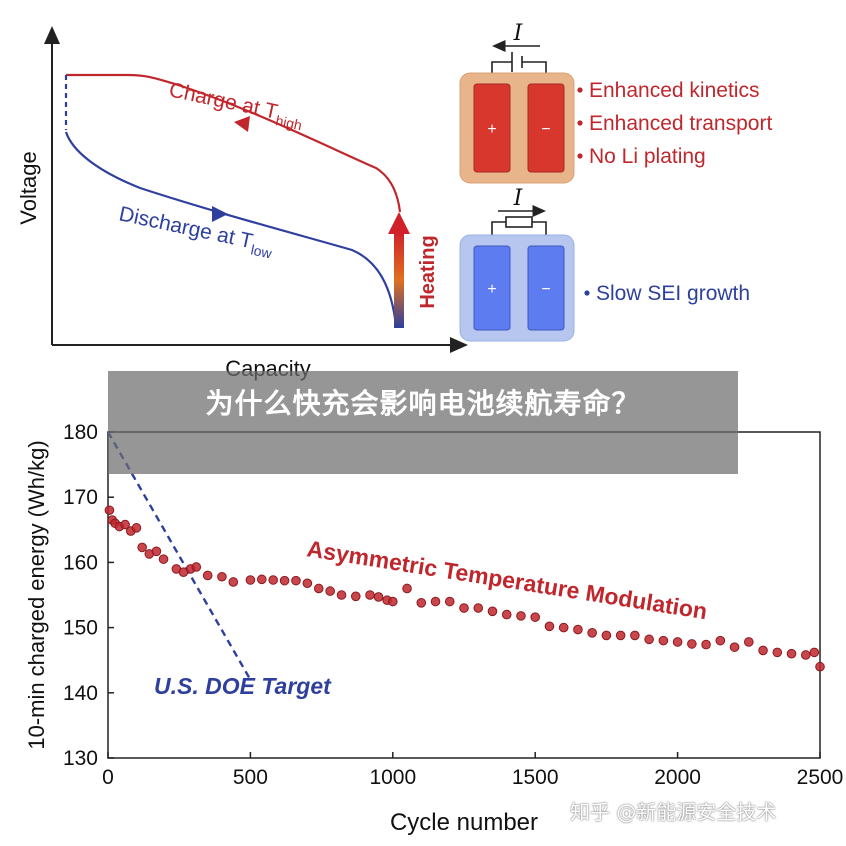  What do you see at coordinates (647, 156) in the screenshot?
I see `bullet-text: No Li plating` at bounding box center [647, 156].